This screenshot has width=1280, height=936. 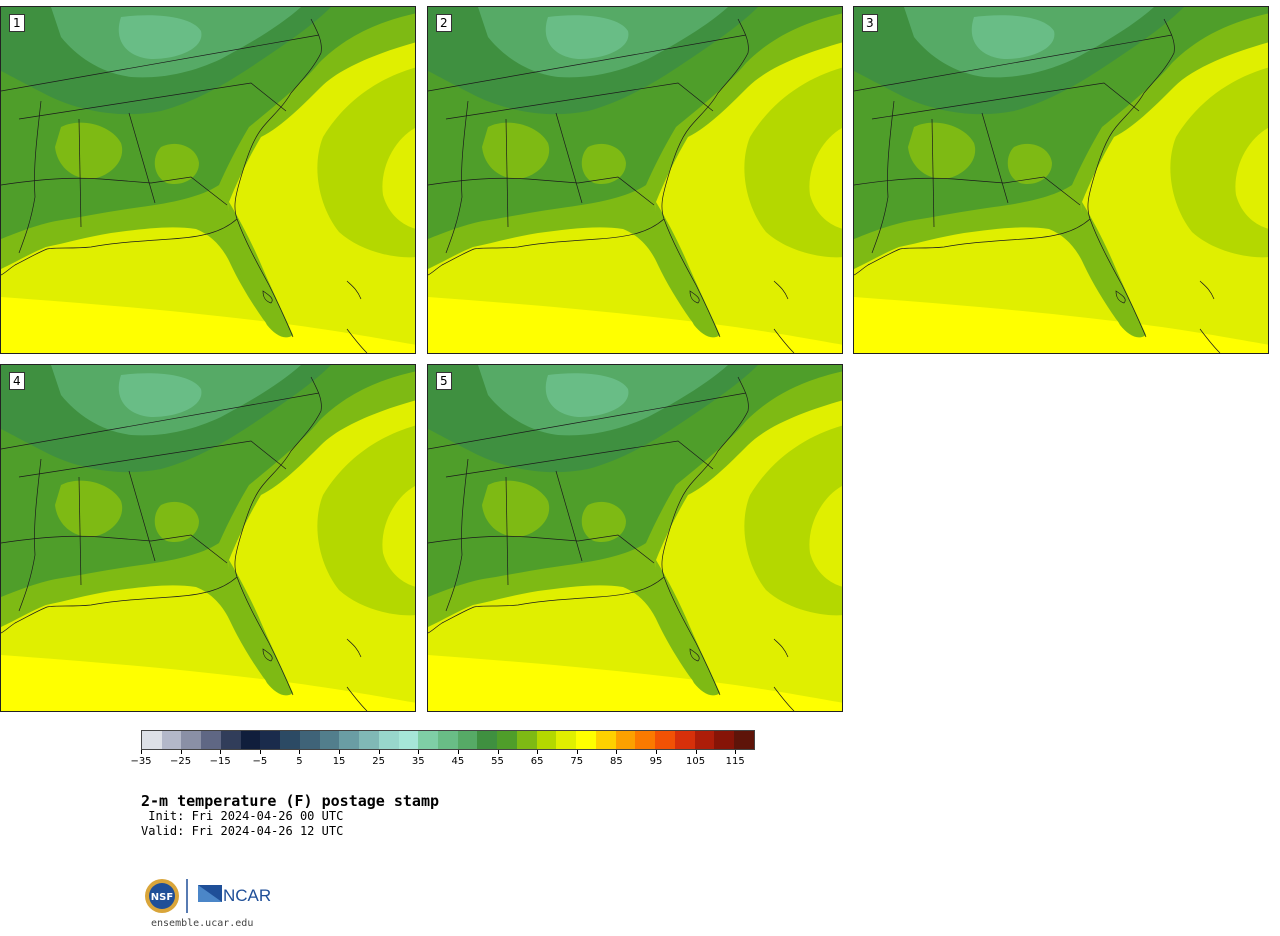 I want to click on map-panel-1: 1, so click(x=208, y=180).